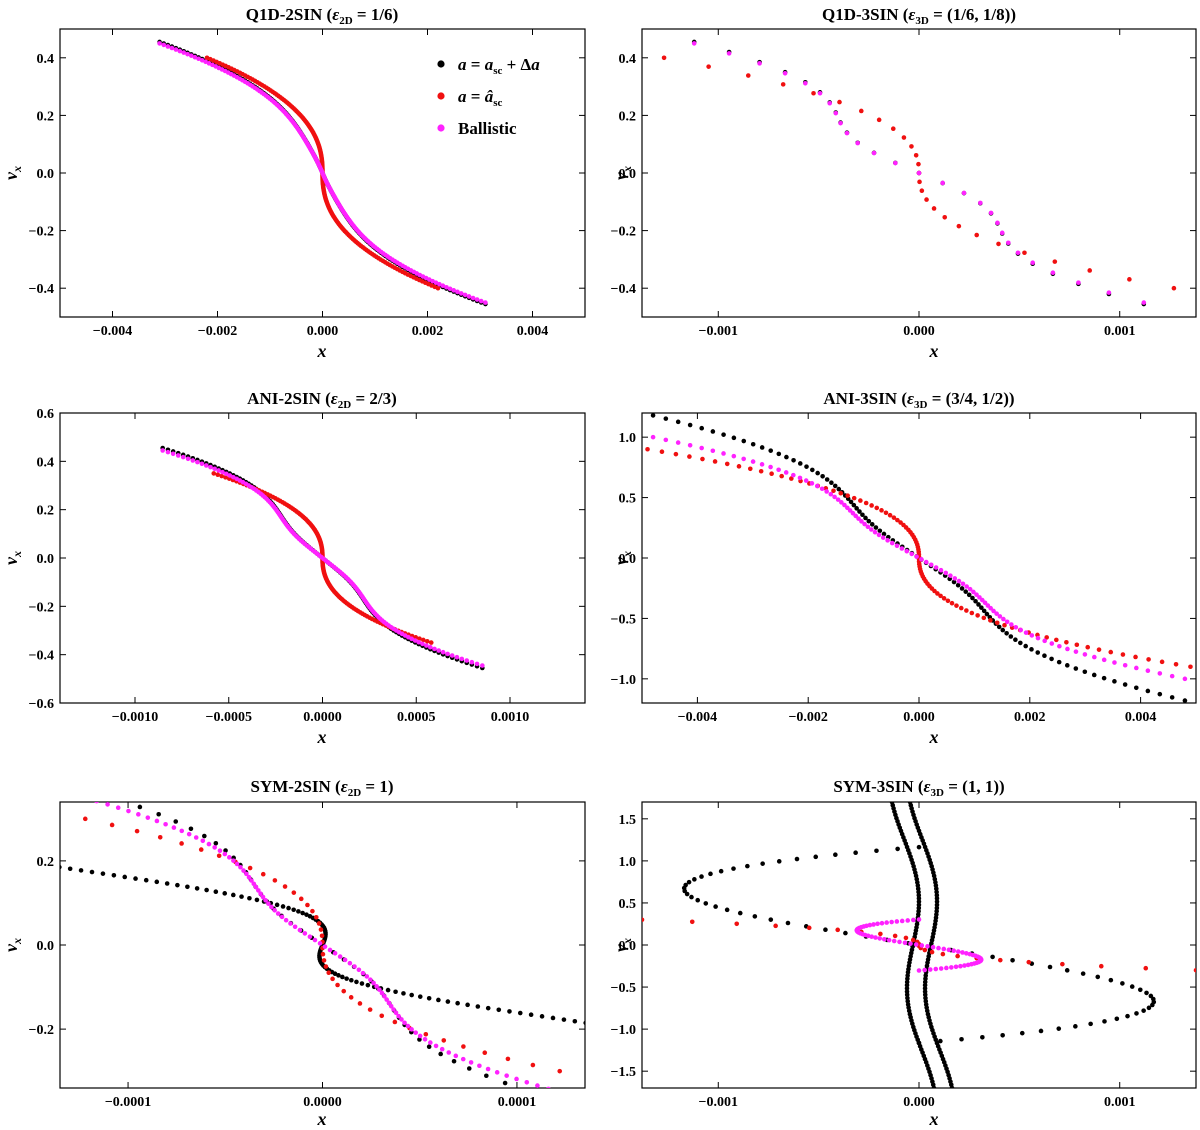 The width and height of the screenshot is (1200, 1130). Describe the element at coordinates (321, 788) in the screenshot. I see `panel-title: SYM-2SIN (ε2D = 1)` at that location.